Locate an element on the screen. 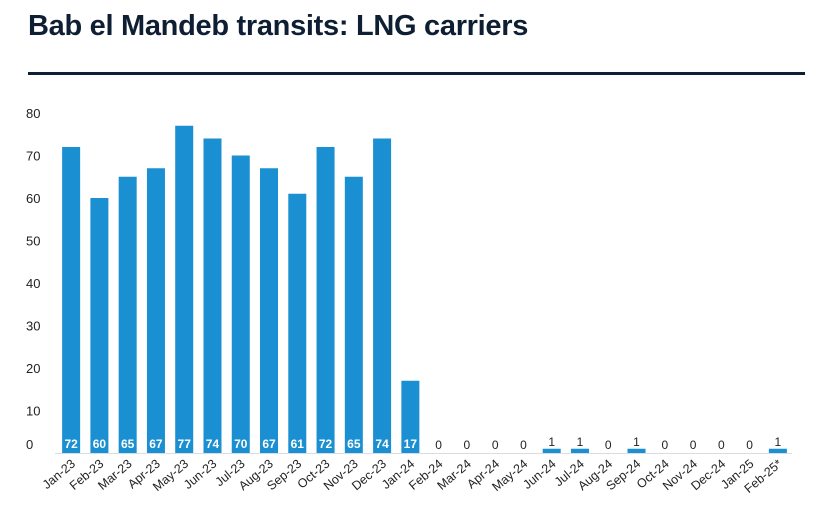 This screenshot has width=830, height=516. y-tick-label: 80 is located at coordinates (33, 113).